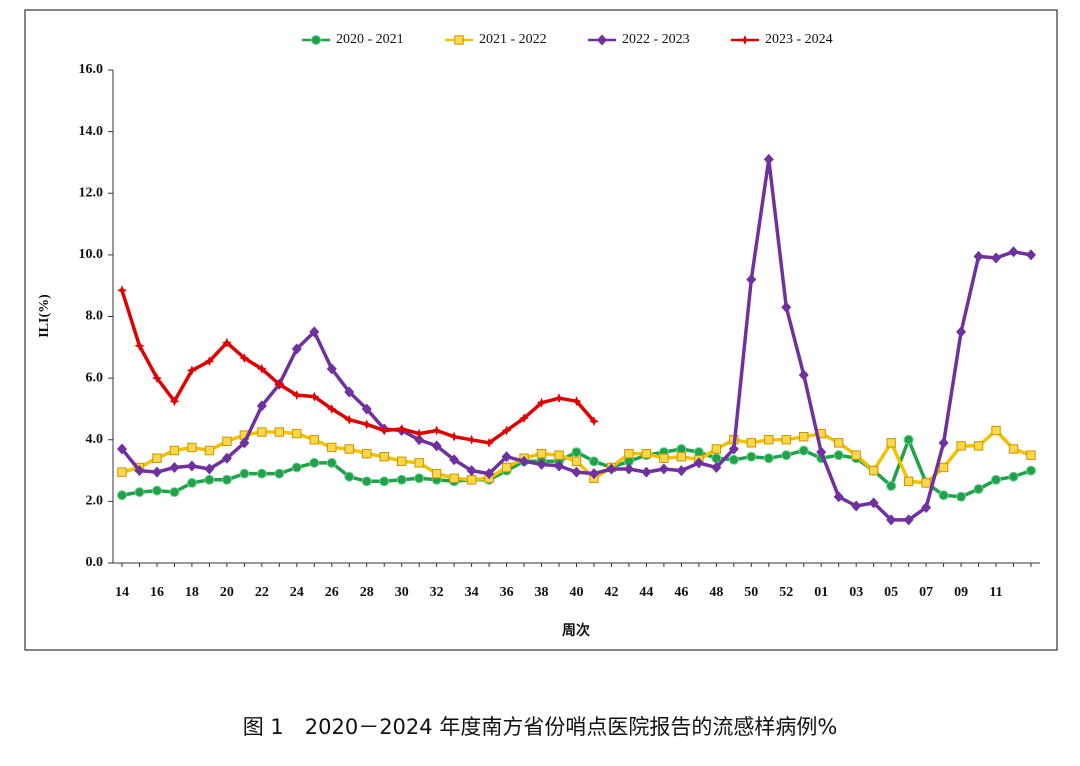 Image resolution: width=1080 pixels, height=766 pixels. Describe the element at coordinates (681, 592) in the screenshot. I see `x-tick-label: 46` at that location.